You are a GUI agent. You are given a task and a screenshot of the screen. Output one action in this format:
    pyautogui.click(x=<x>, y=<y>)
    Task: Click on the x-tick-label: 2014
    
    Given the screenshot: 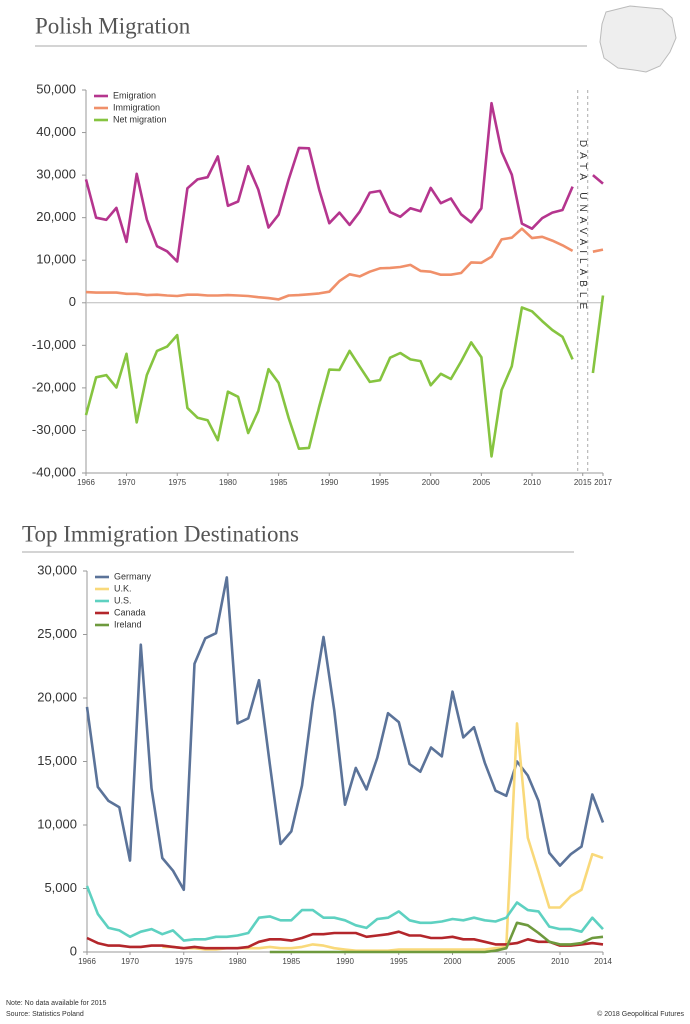 What is the action you would take?
    pyautogui.click(x=603, y=961)
    